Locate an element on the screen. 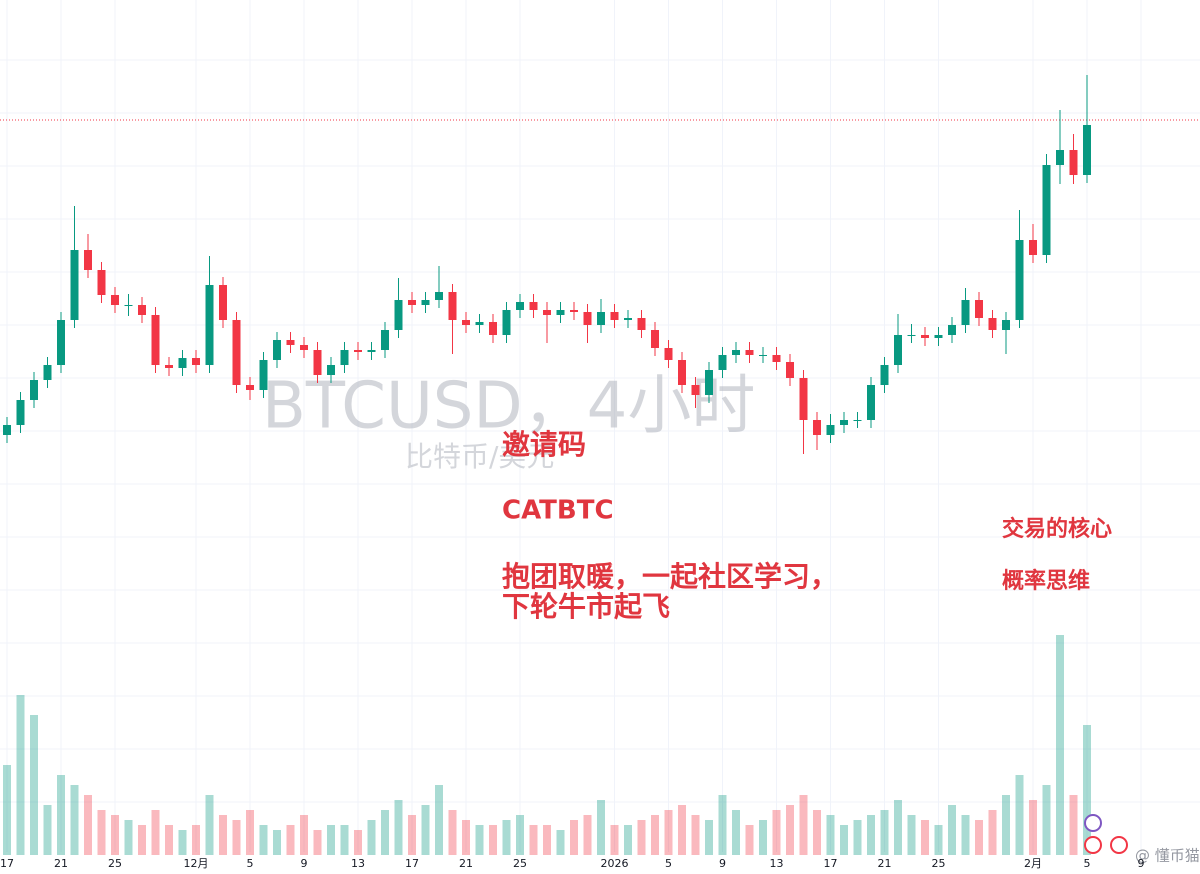 The width and height of the screenshot is (1200, 874). x-tick-label: 2026 is located at coordinates (615, 863).